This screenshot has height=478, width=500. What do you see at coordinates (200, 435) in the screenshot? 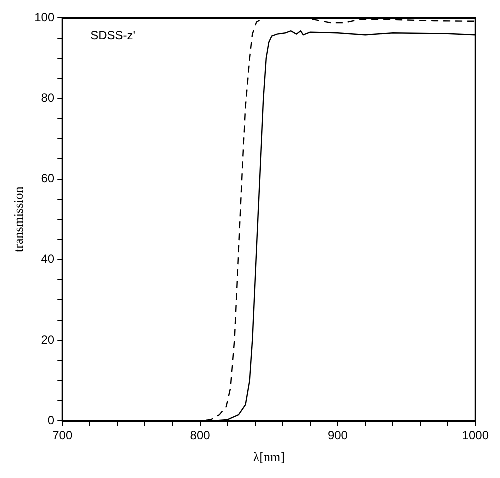
I see `x-tick-label: 800` at bounding box center [200, 435].